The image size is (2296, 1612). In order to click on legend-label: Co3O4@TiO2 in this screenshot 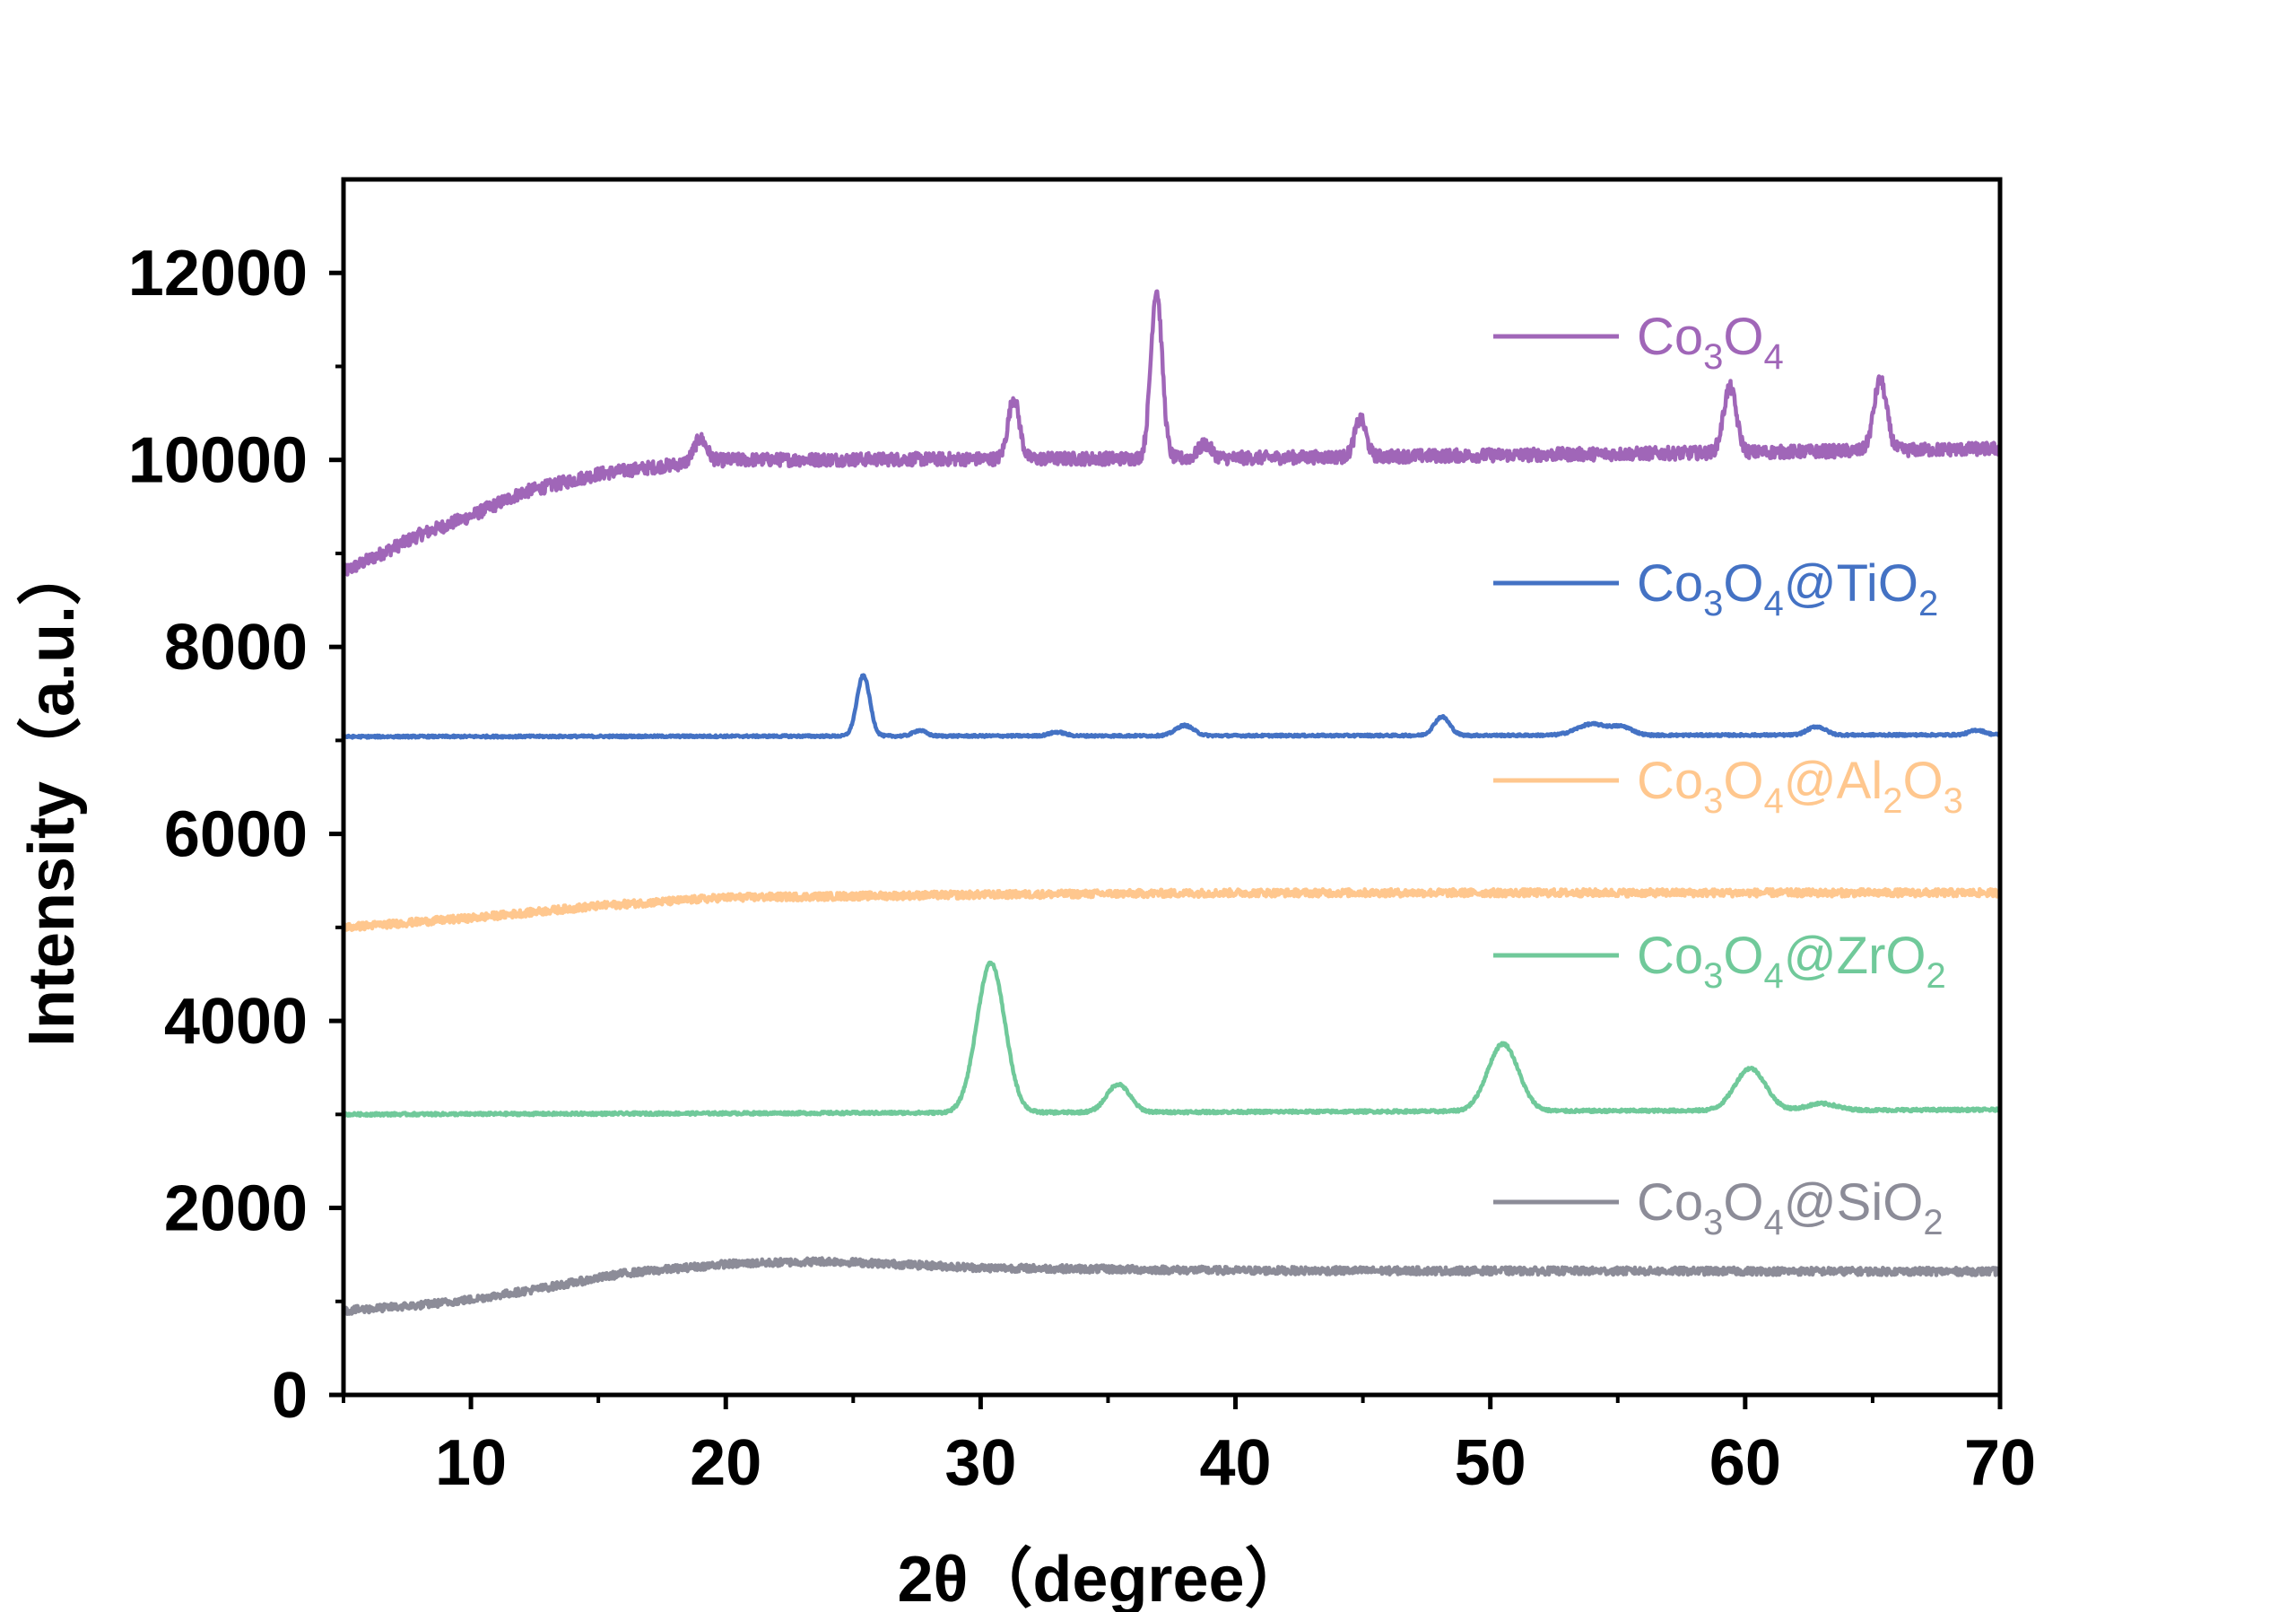, I will do `click(1787, 588)`.